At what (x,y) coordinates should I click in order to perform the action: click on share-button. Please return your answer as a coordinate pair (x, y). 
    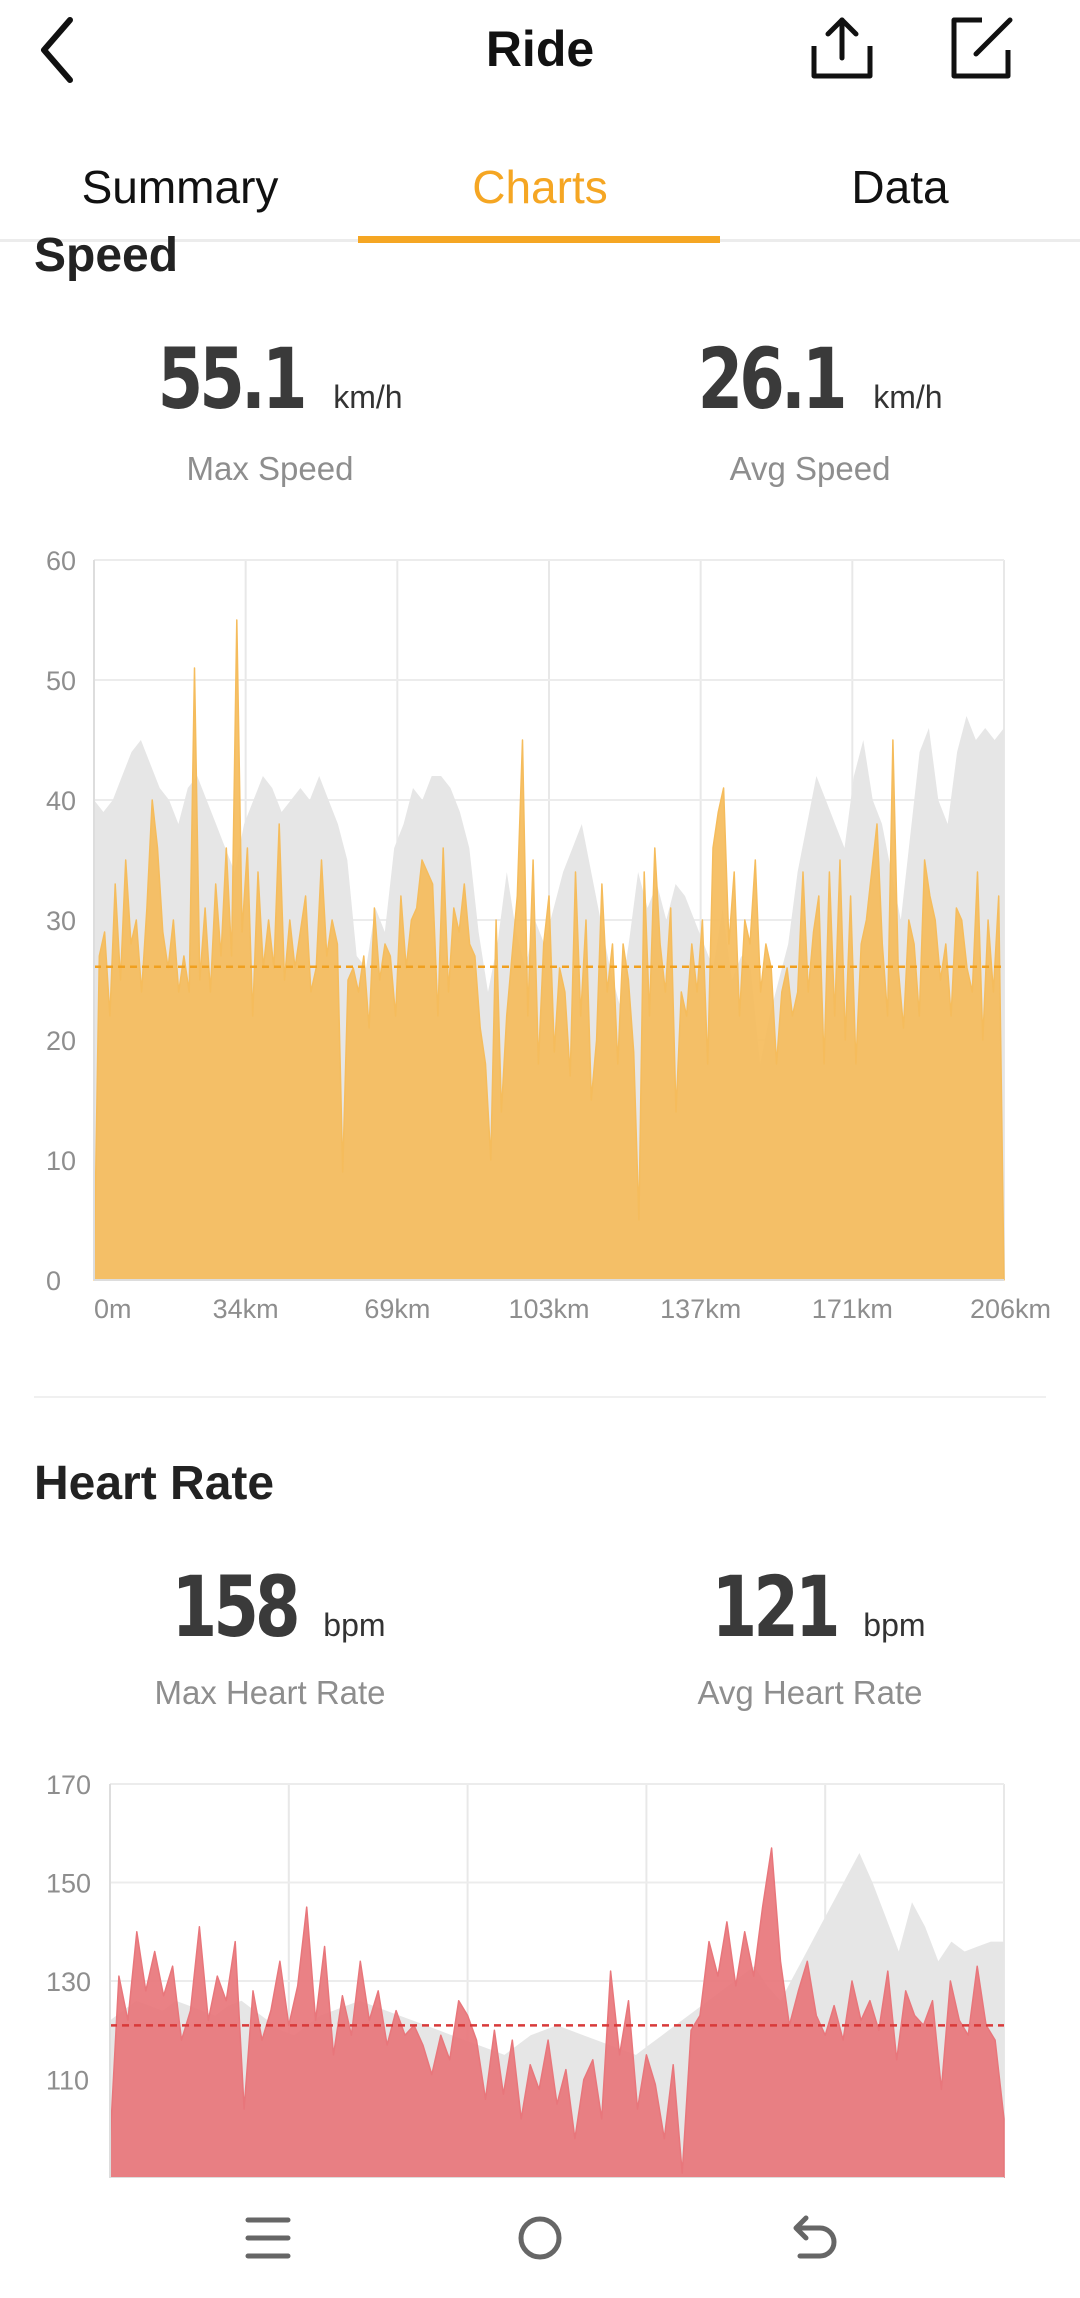
    Looking at the image, I should click on (842, 48).